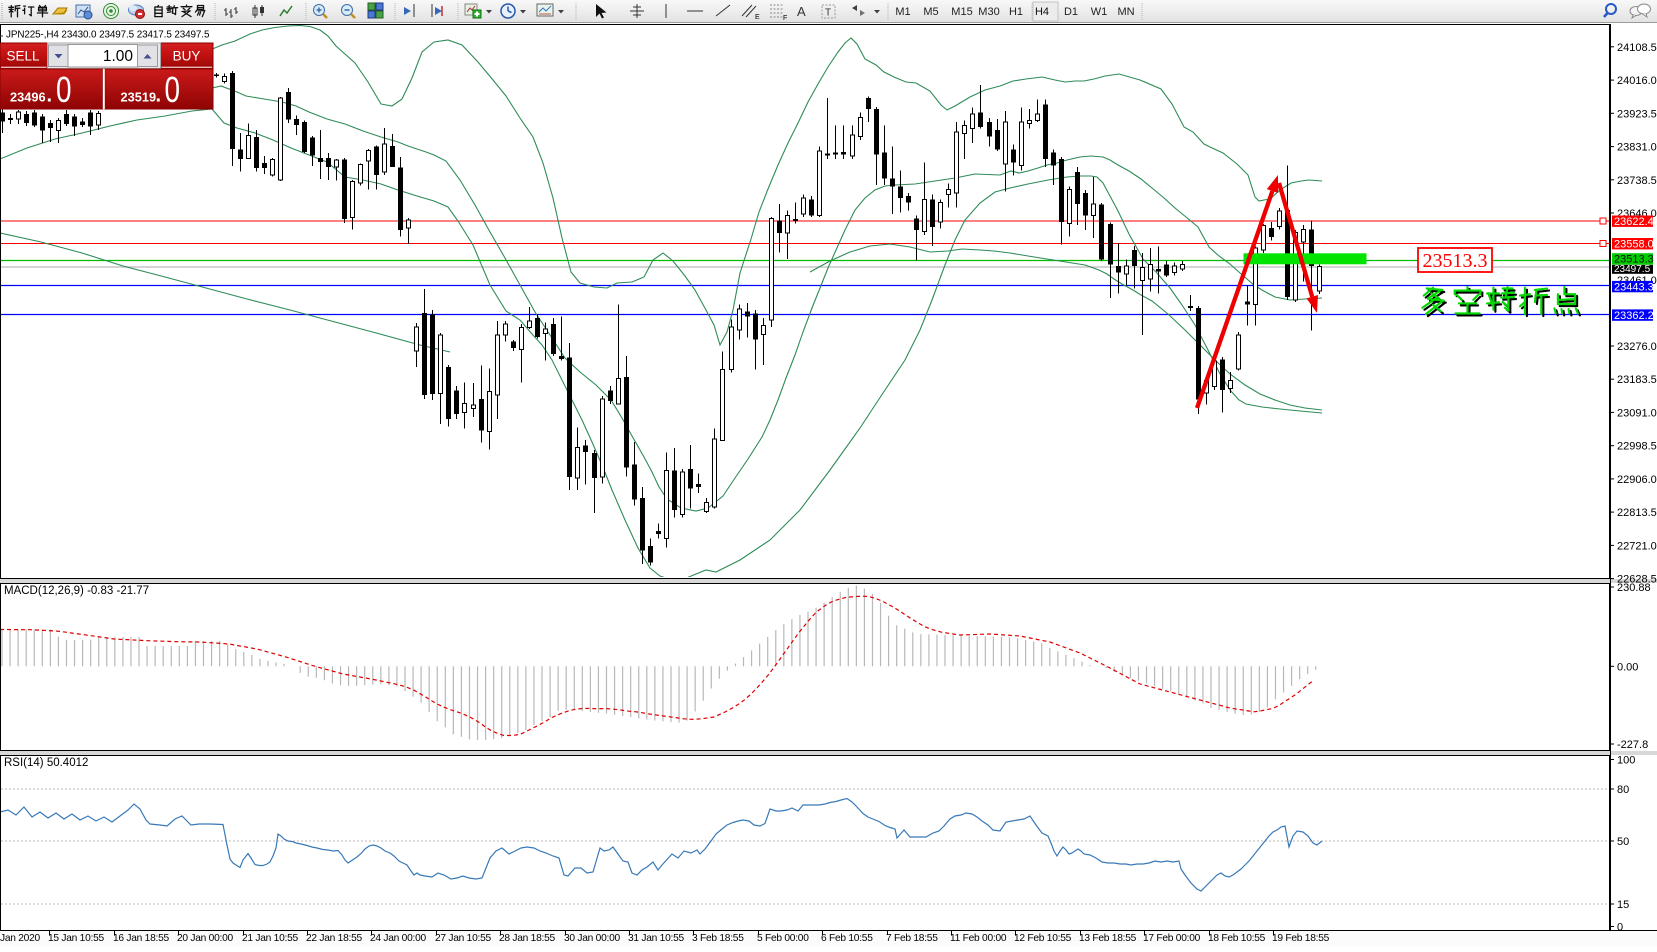  I want to click on svg-text: 17 Feb 00:00, so click(1172, 938).